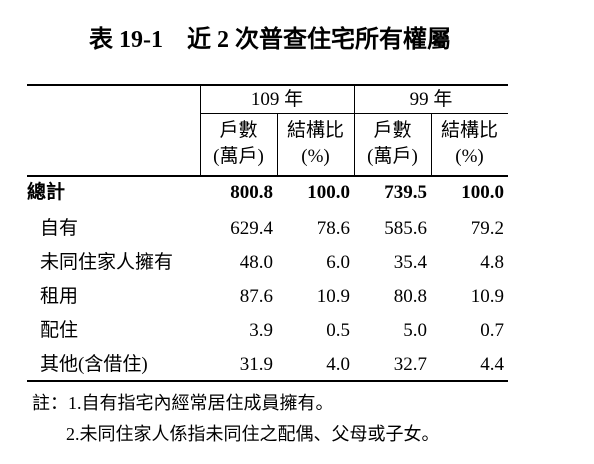 The height and width of the screenshot is (464, 594). Describe the element at coordinates (256, 296) in the screenshot. I see `cell: 87.6` at that location.